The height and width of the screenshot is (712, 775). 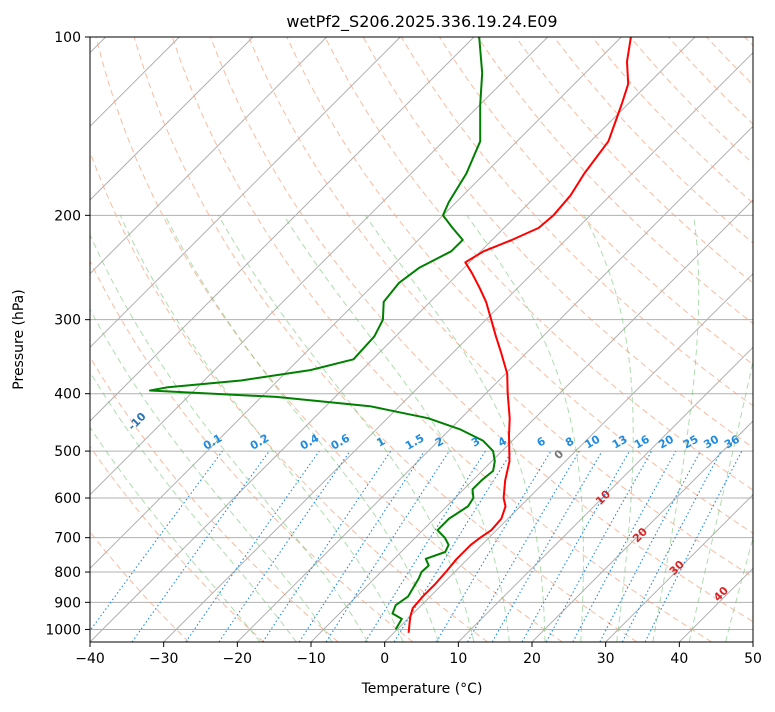 I want to click on y-tick-label: 300, so click(x=67, y=321).